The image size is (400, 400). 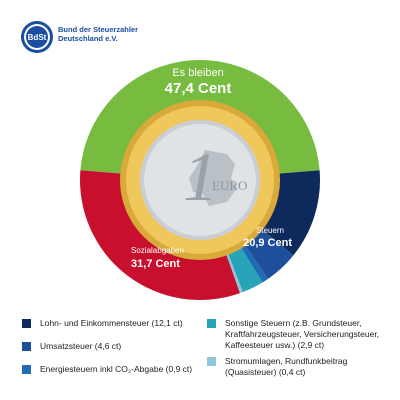 What do you see at coordinates (270, 230) in the screenshot?
I see `taxes-label-line1: Steuern` at bounding box center [270, 230].